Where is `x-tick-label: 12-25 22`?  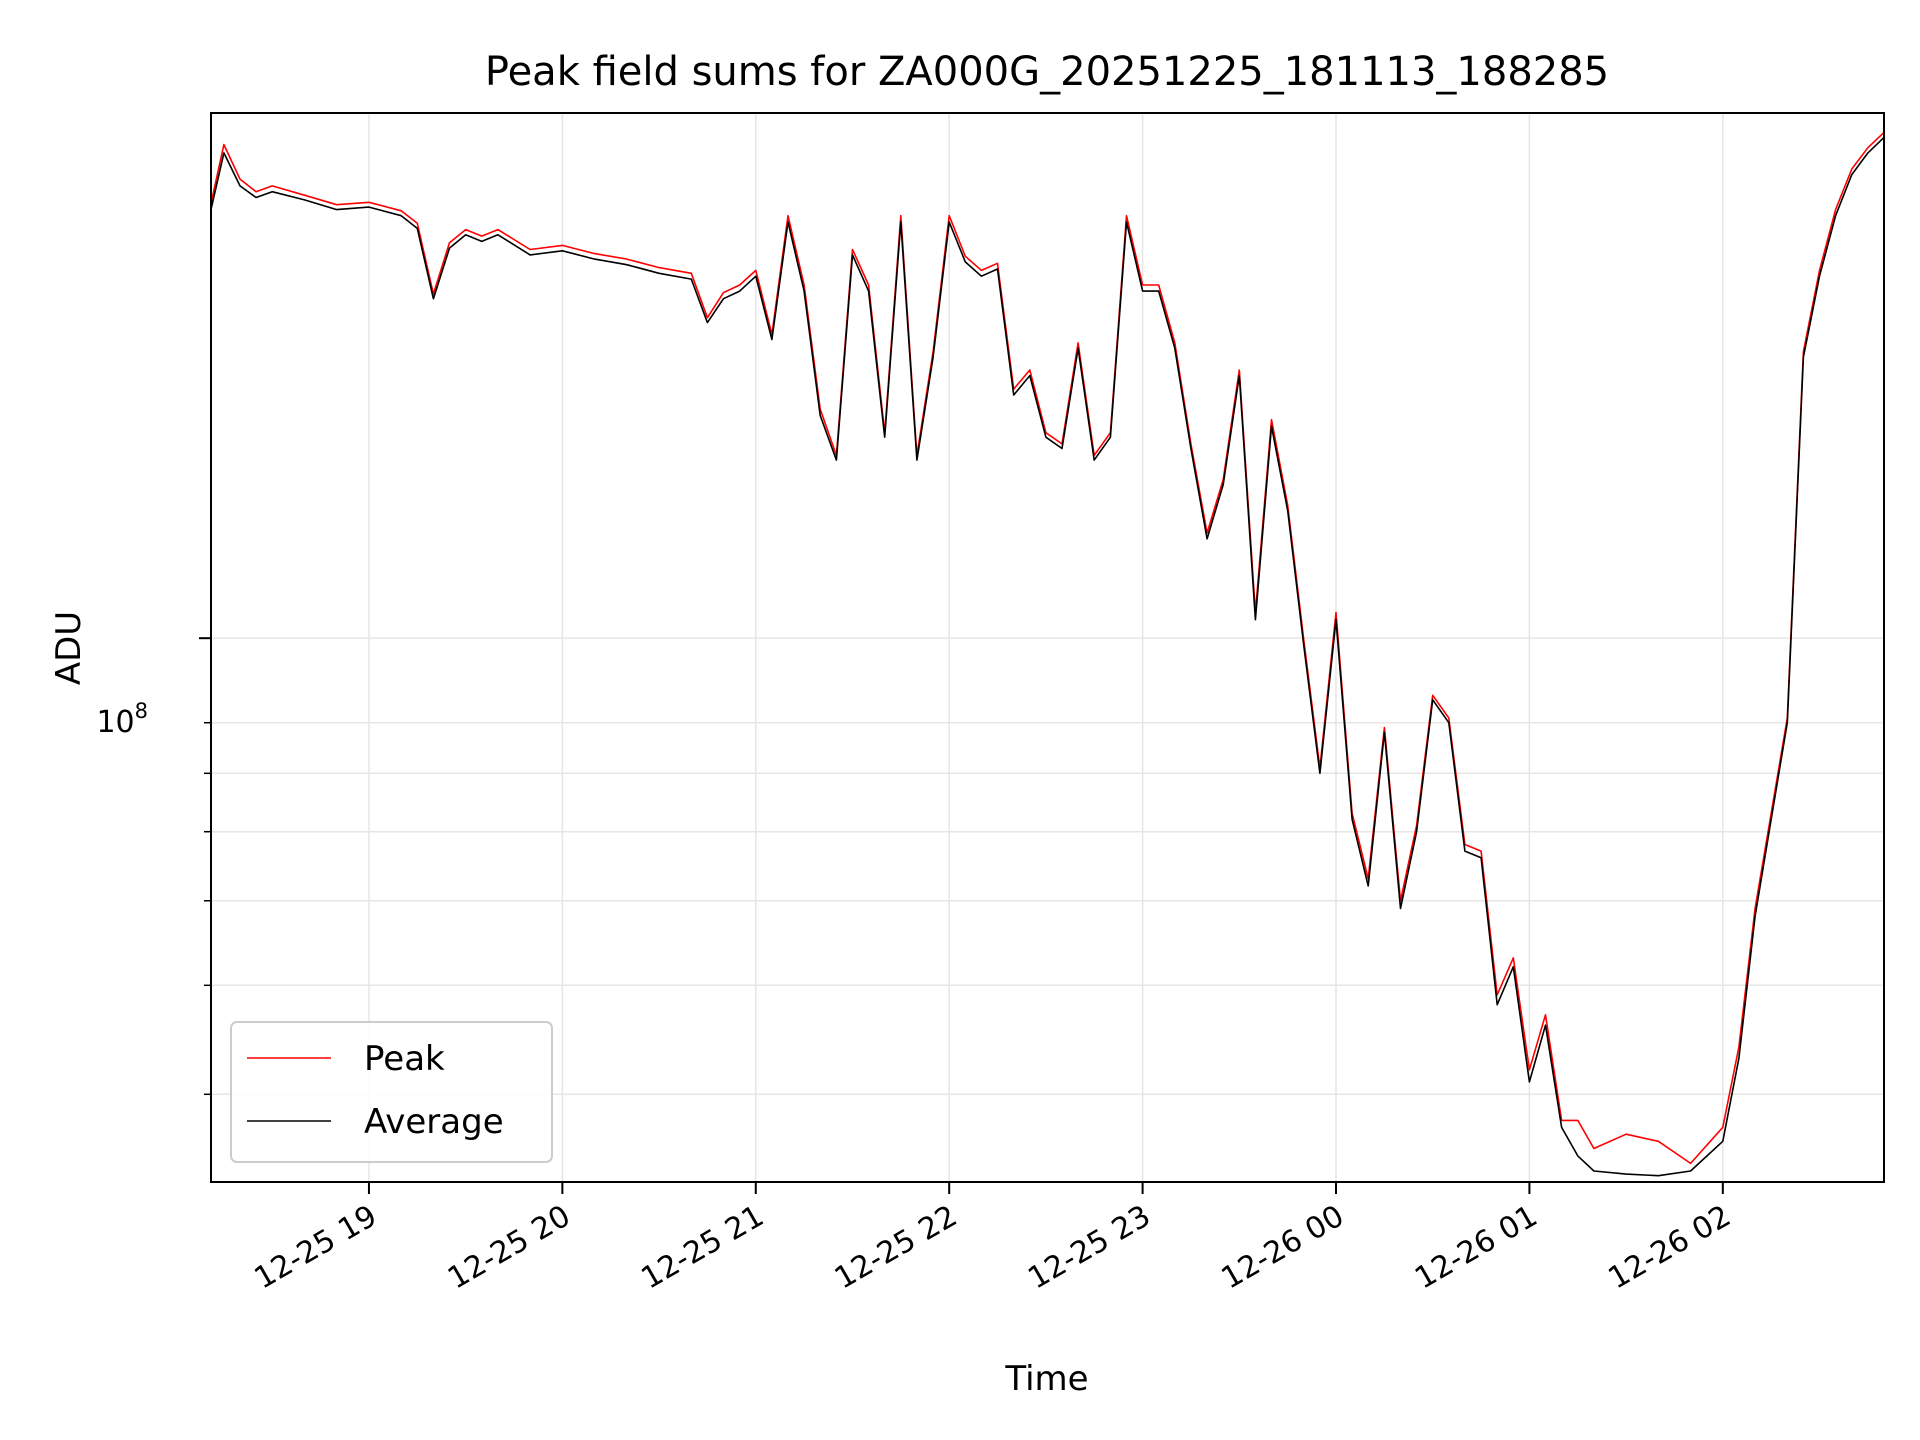 x-tick-label: 12-25 22 is located at coordinates (896, 1248).